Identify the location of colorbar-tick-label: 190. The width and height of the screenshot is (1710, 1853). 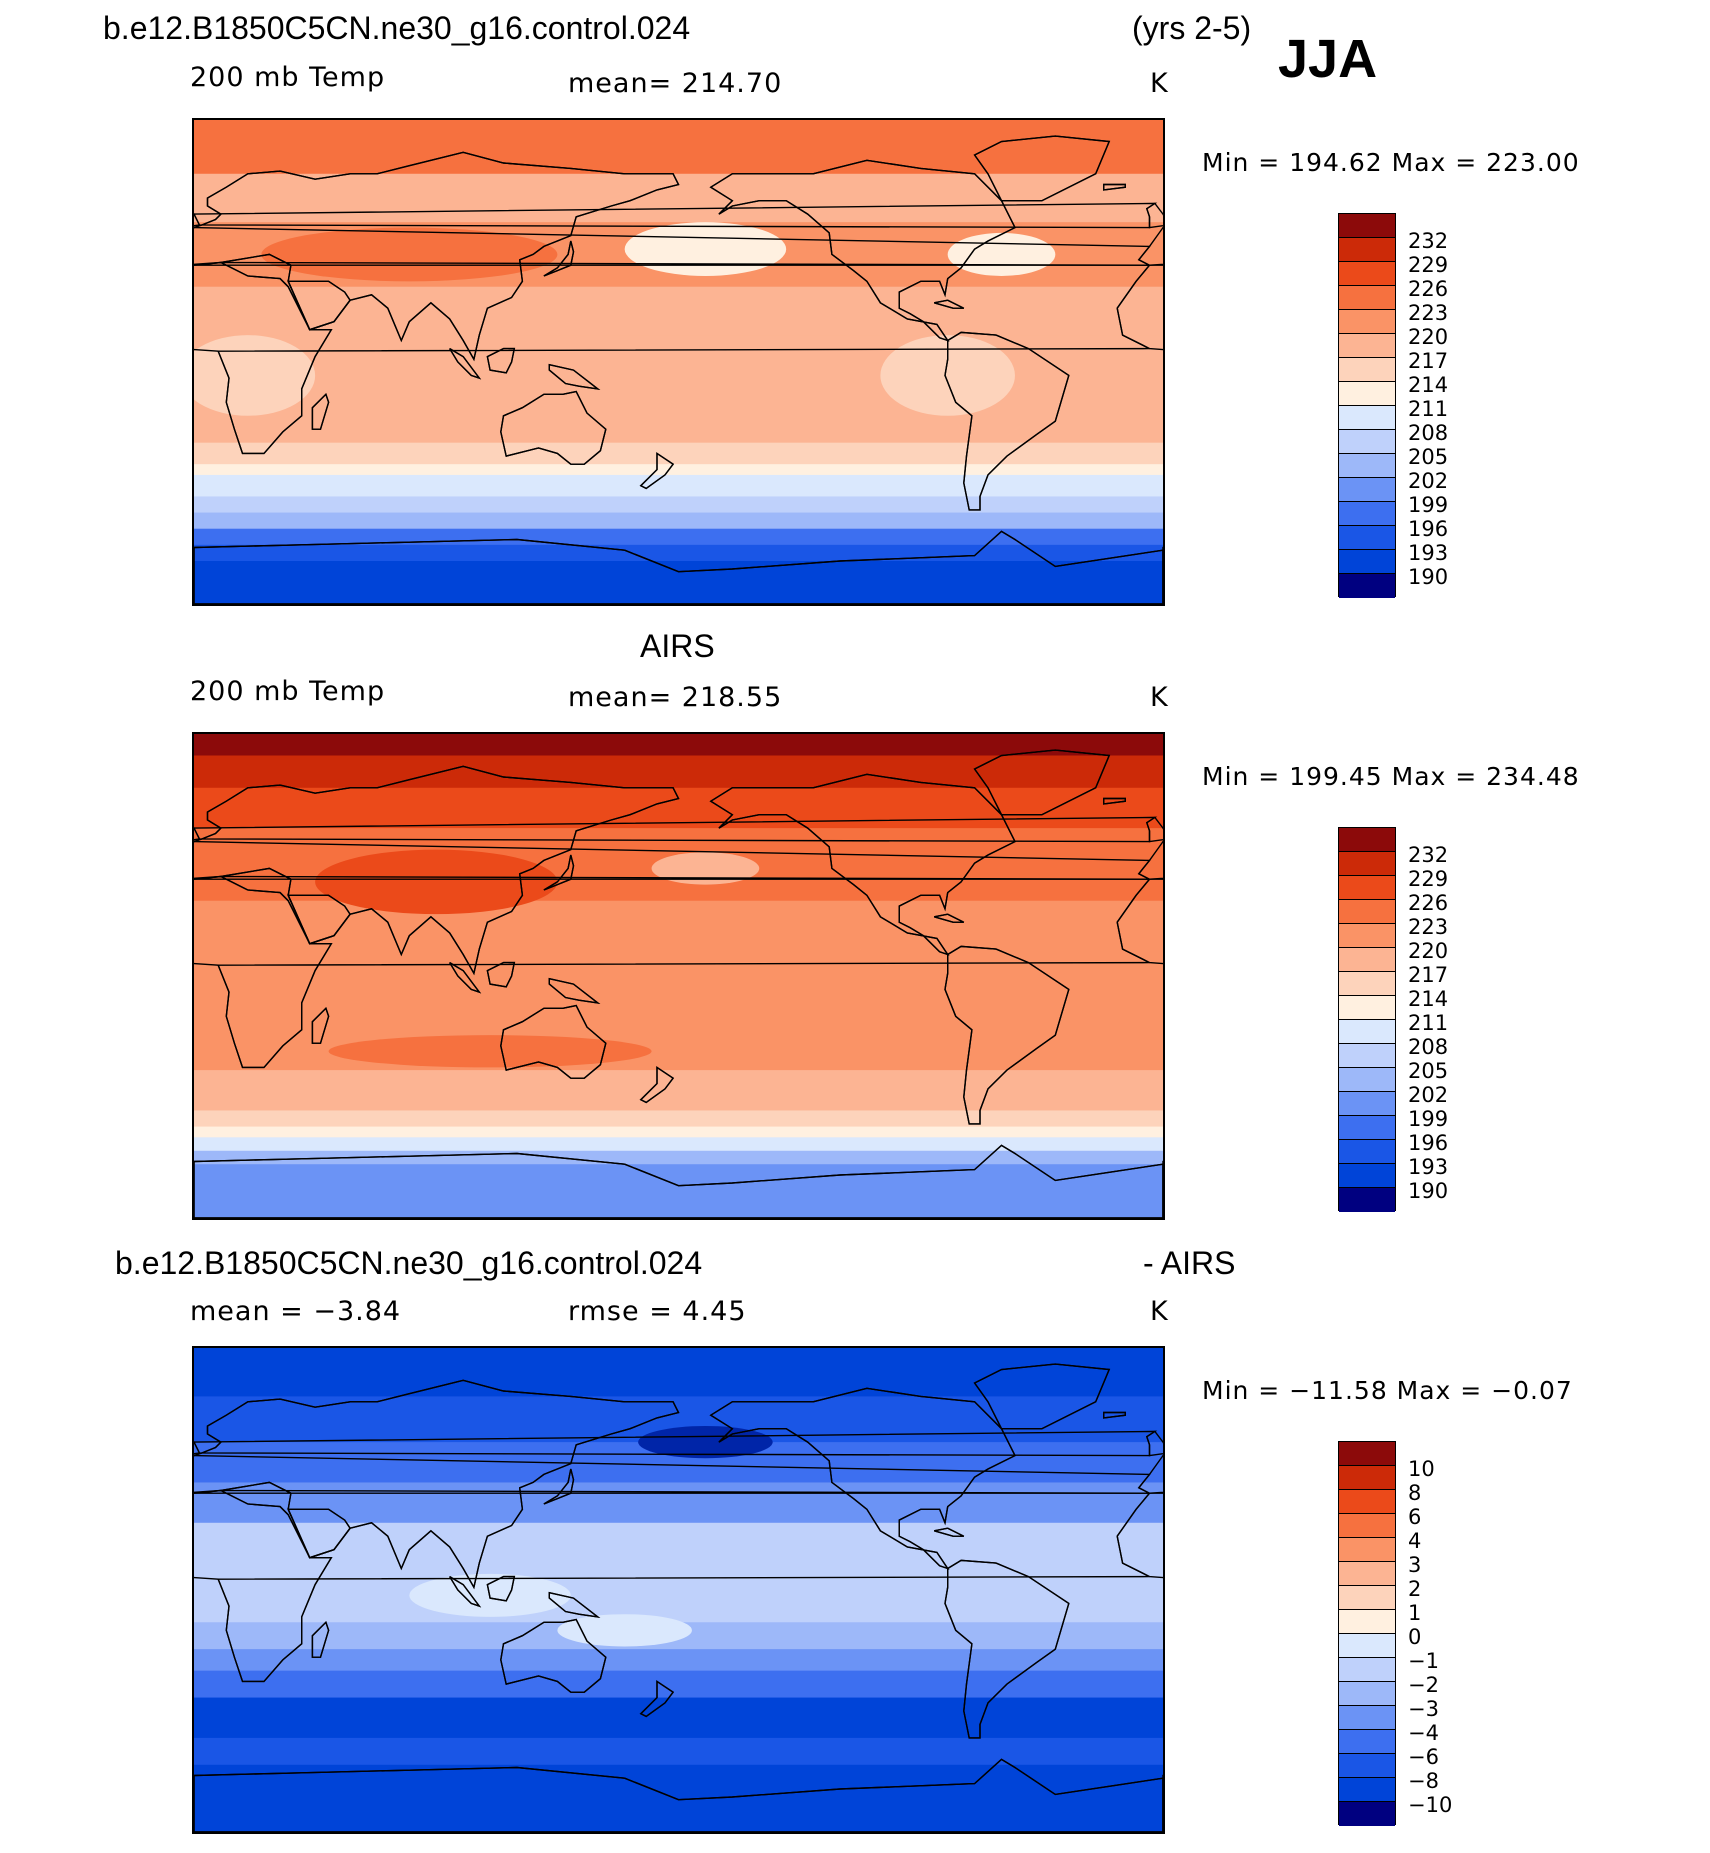
(1428, 1191).